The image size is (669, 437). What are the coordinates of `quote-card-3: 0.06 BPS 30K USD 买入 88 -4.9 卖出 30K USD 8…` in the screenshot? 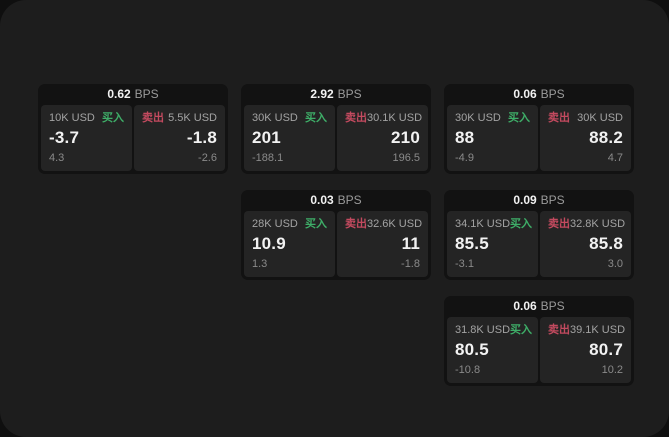 It's located at (539, 129).